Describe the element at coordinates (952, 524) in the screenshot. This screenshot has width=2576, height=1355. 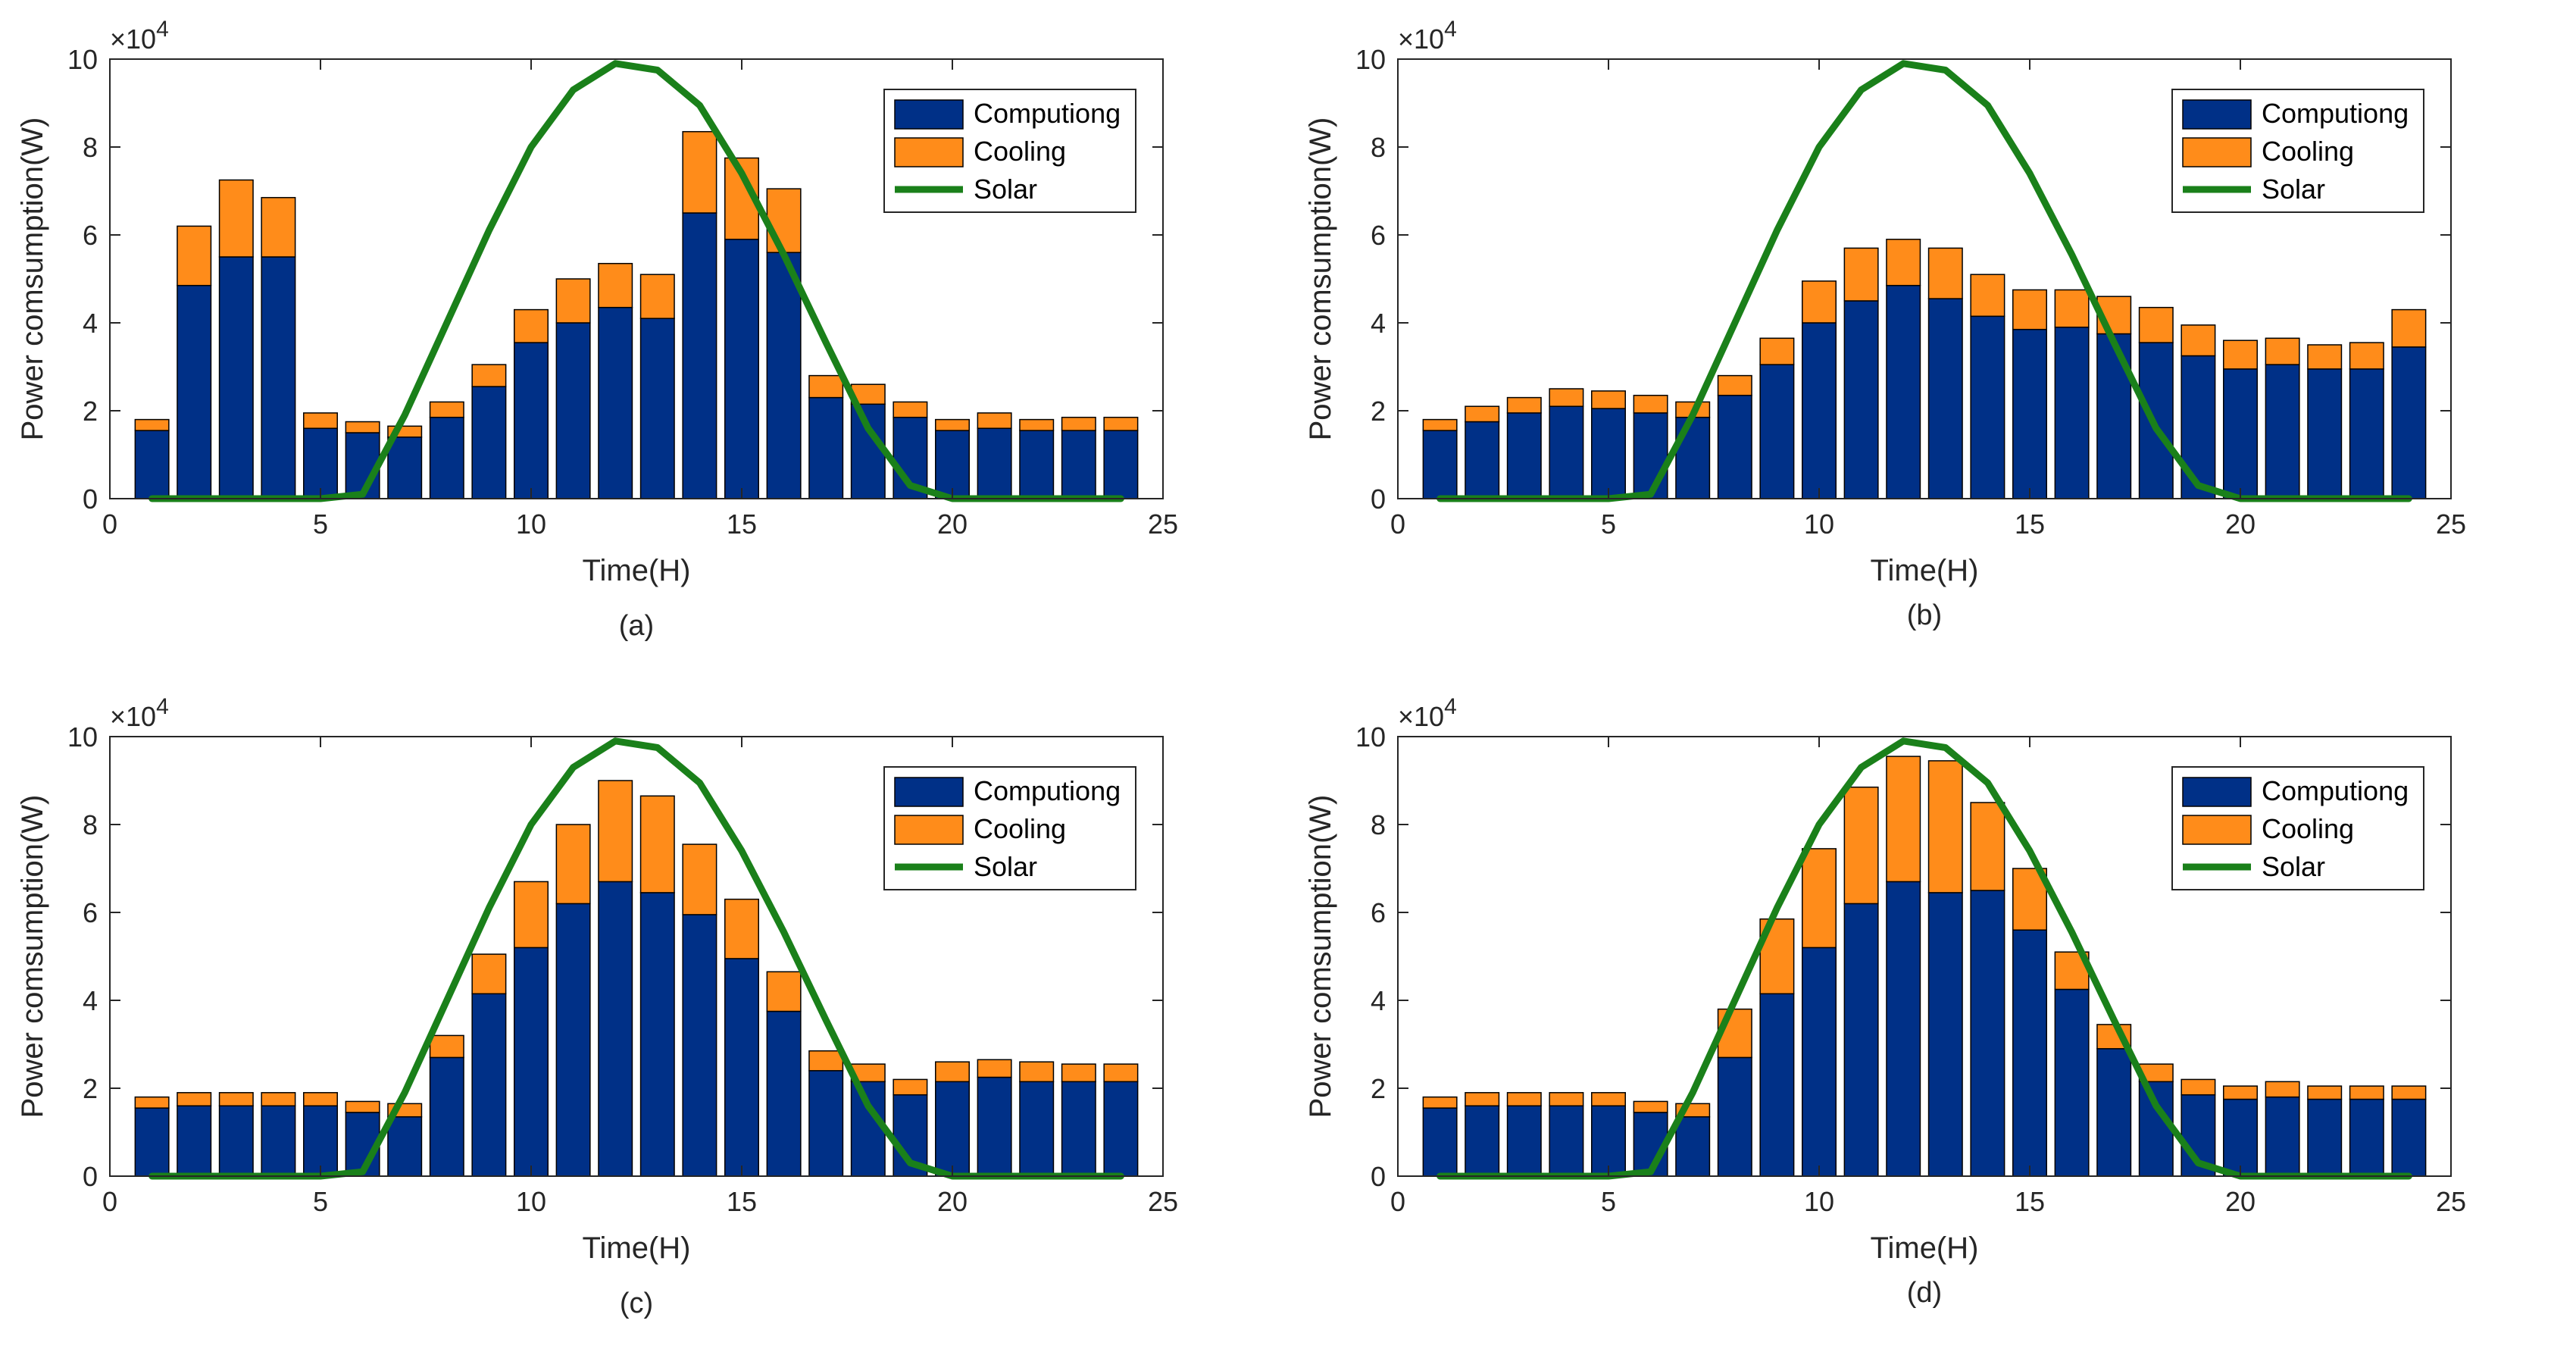
I see `x-tick-label-a-20: 20` at that location.